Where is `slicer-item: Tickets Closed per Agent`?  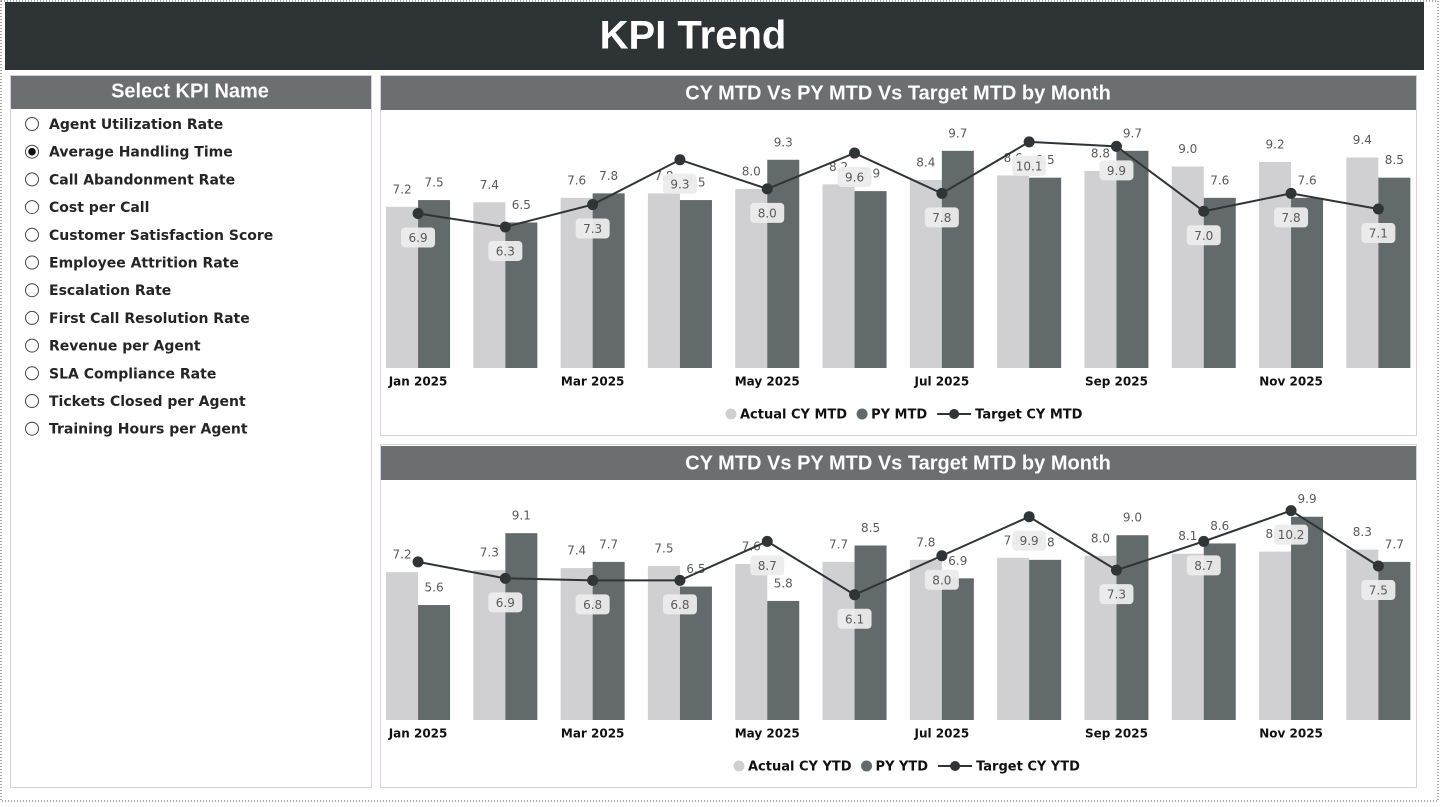 slicer-item: Tickets Closed per Agent is located at coordinates (147, 402).